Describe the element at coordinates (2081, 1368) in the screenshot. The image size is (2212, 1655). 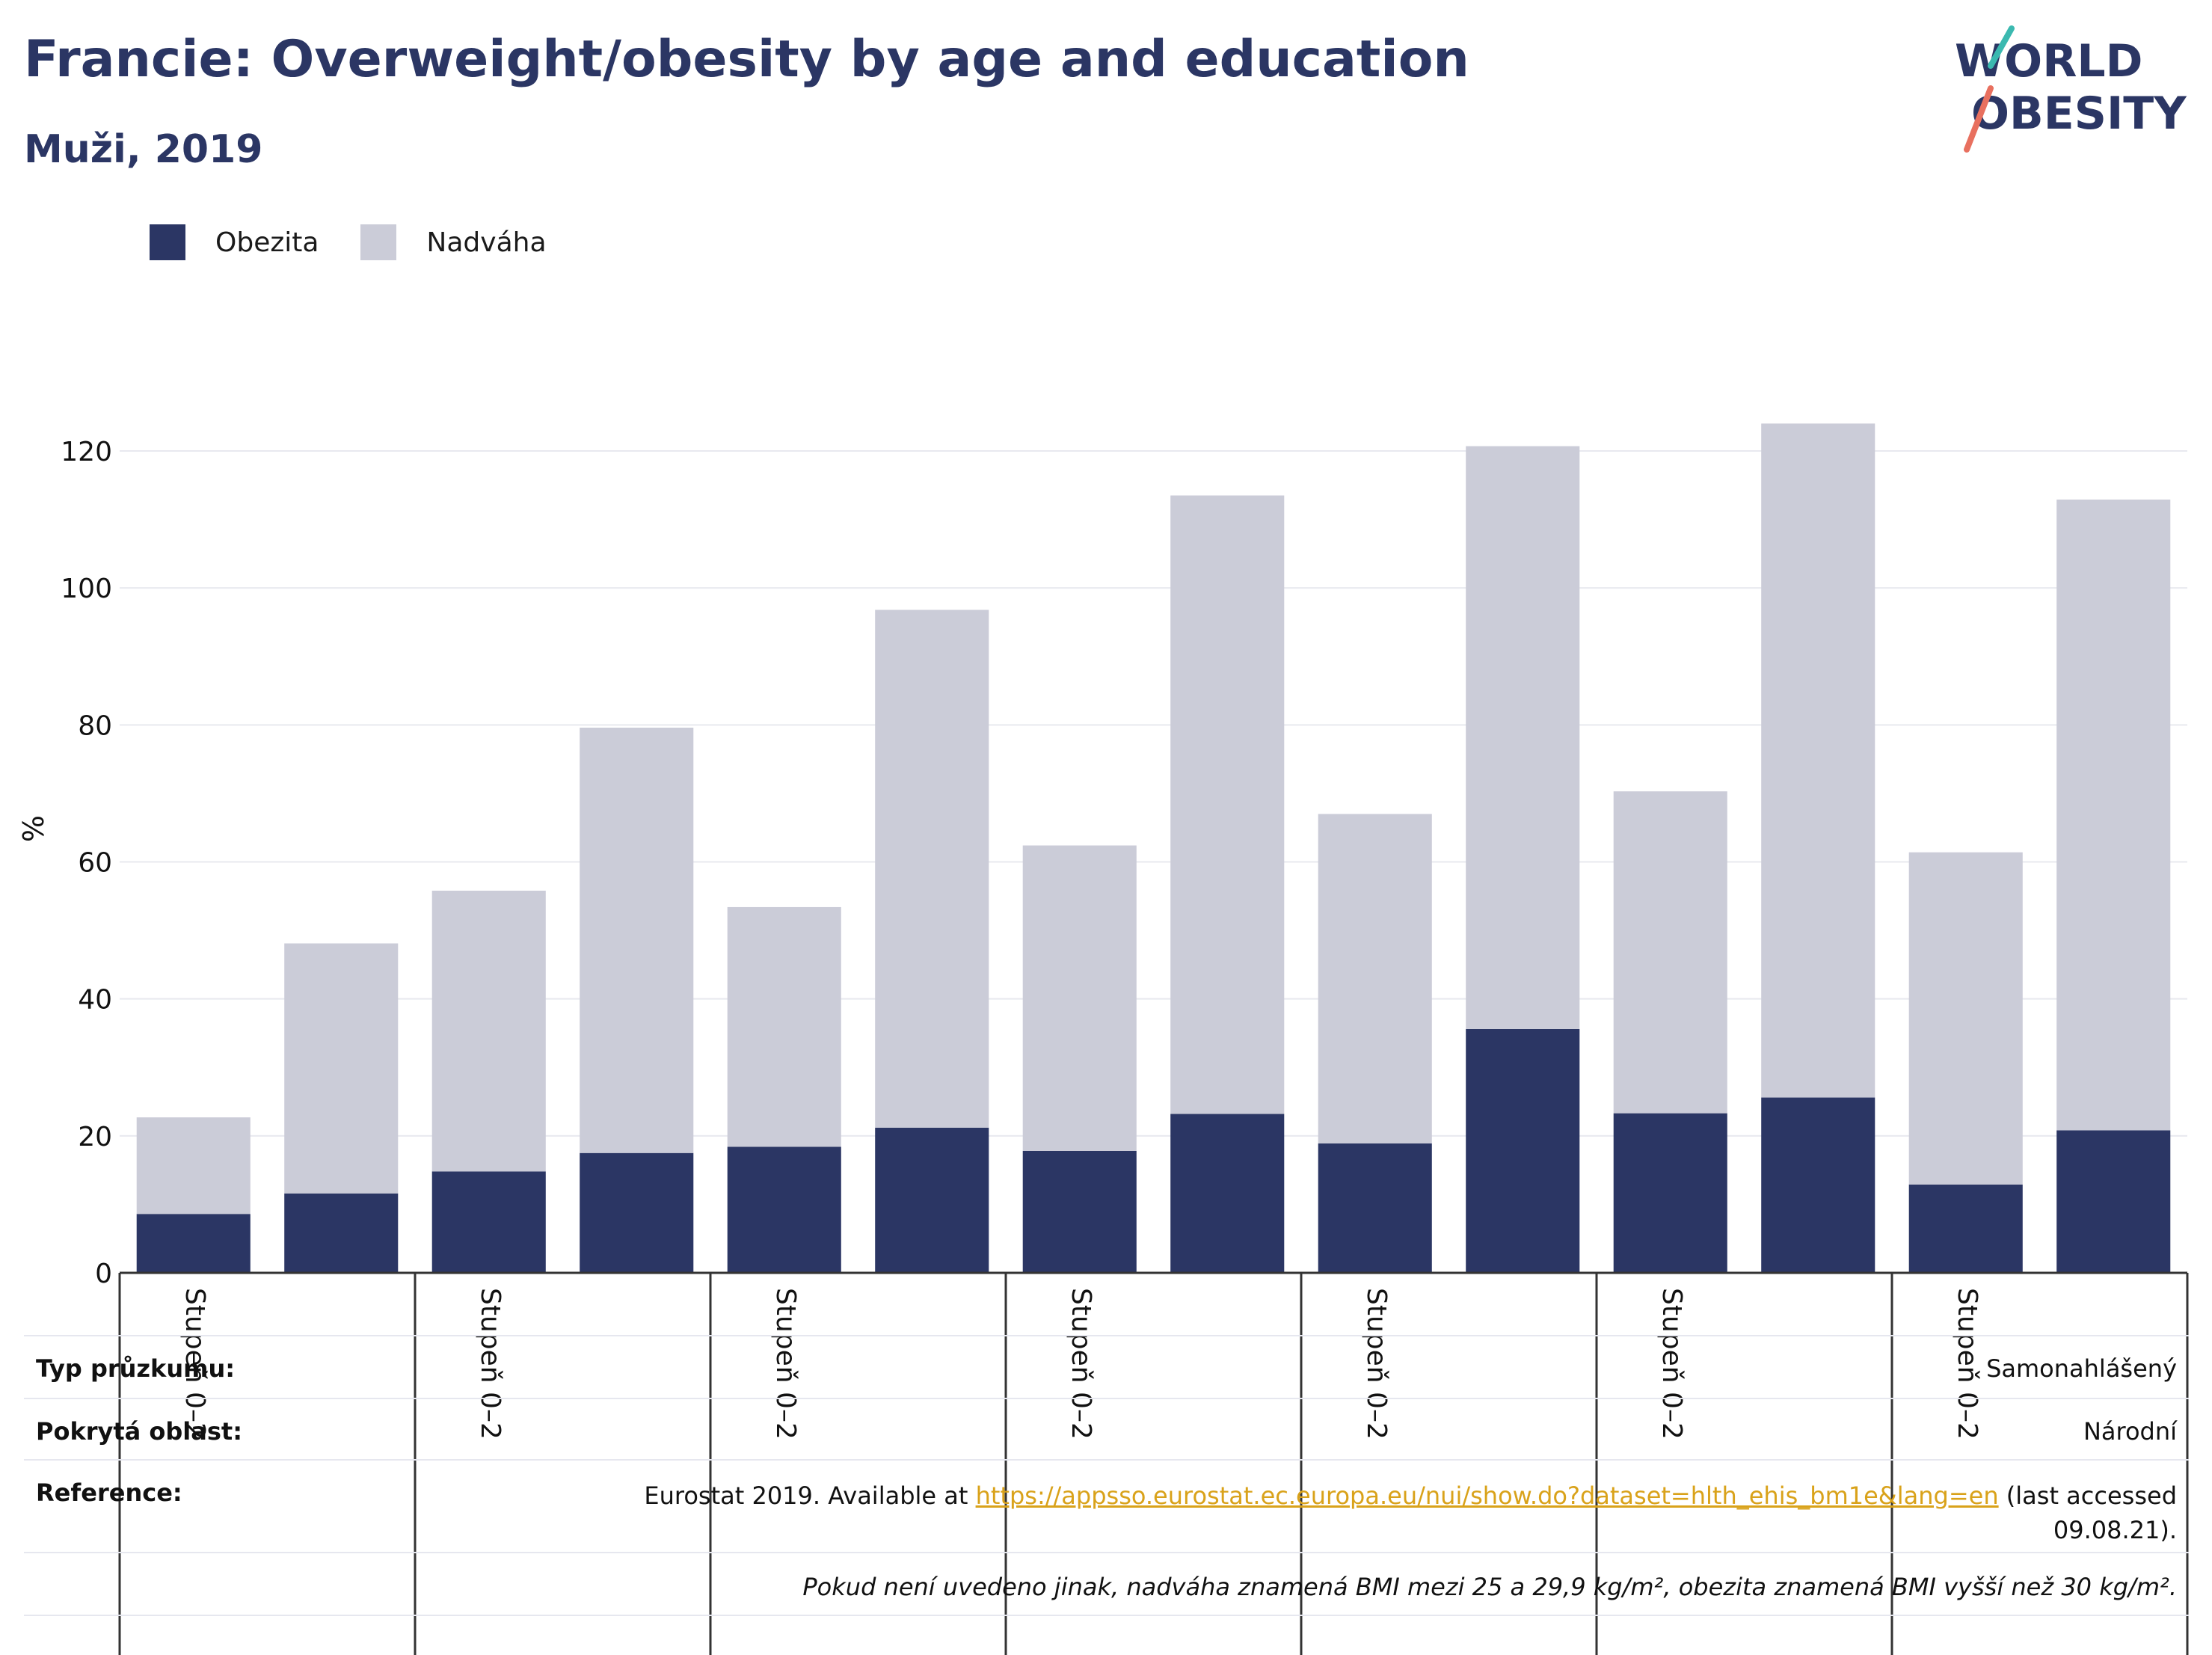
I see `survey-type-value: Samonahlášený` at that location.